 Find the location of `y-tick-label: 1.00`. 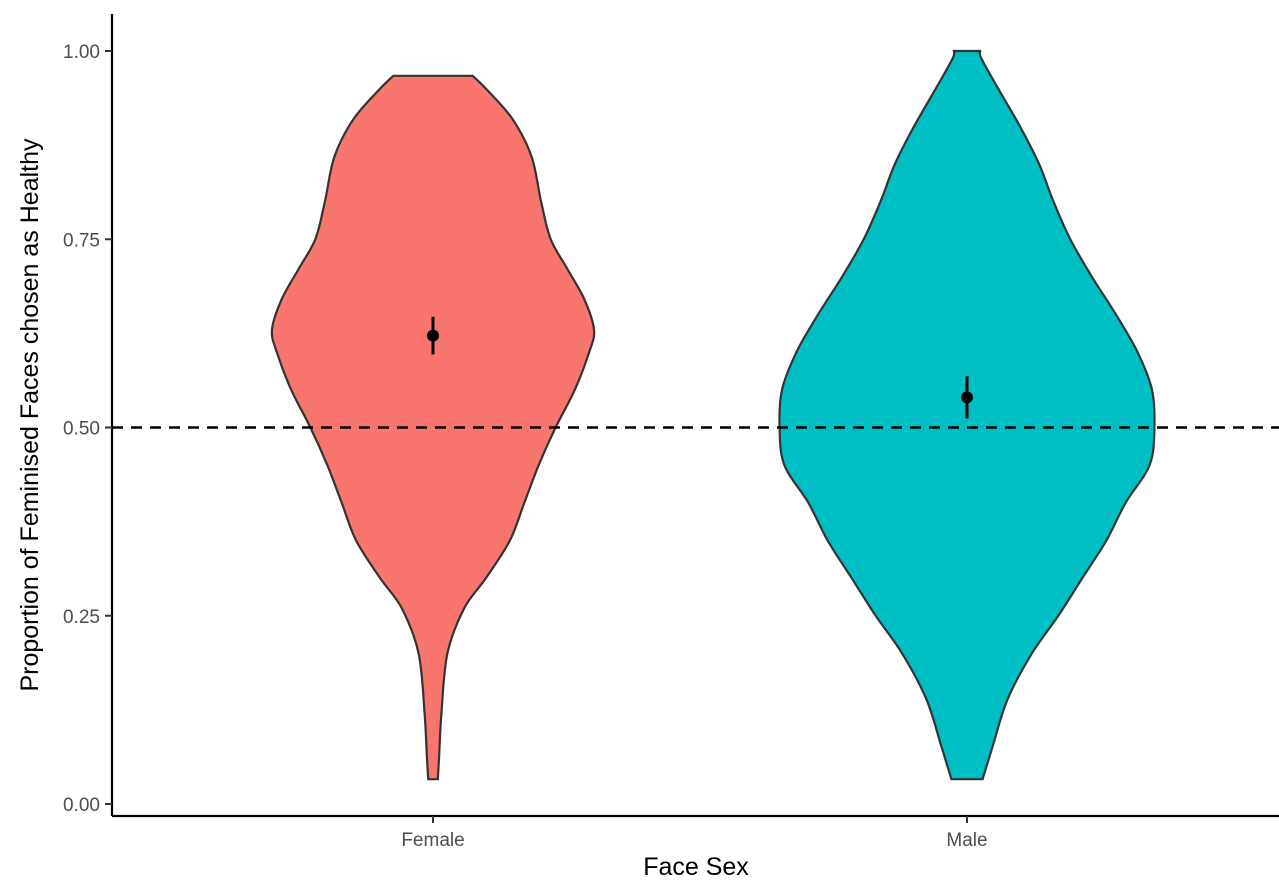

y-tick-label: 1.00 is located at coordinates (81, 52).